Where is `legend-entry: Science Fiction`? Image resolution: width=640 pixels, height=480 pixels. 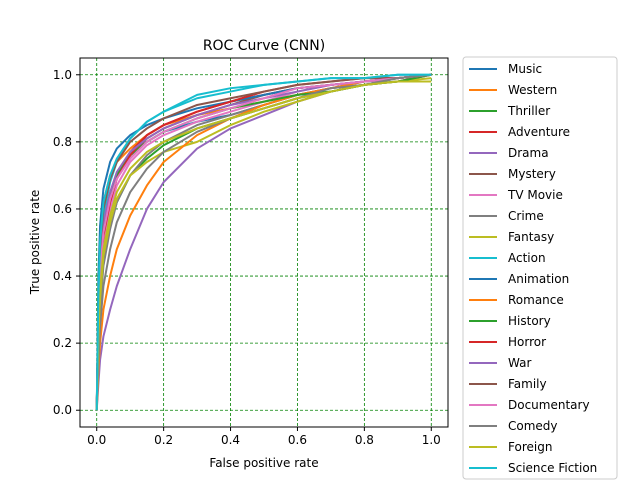
legend-entry: Science Fiction is located at coordinates (552, 468).